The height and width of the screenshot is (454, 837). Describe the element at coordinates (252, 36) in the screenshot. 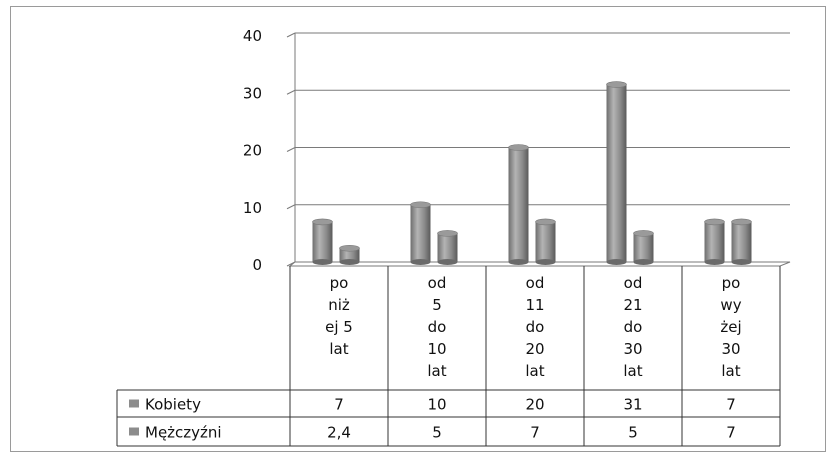

I see `y-tick-label: 40` at that location.